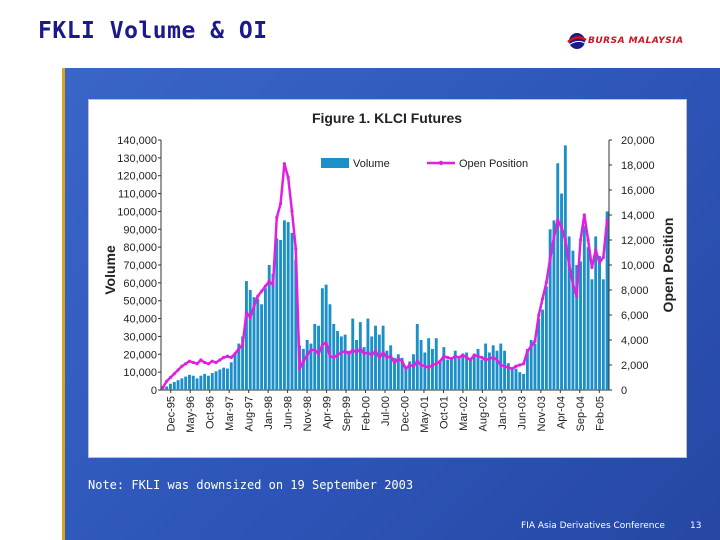 The height and width of the screenshot is (540, 720). I want to click on x-tick-label: Apr-99, so click(328, 412).